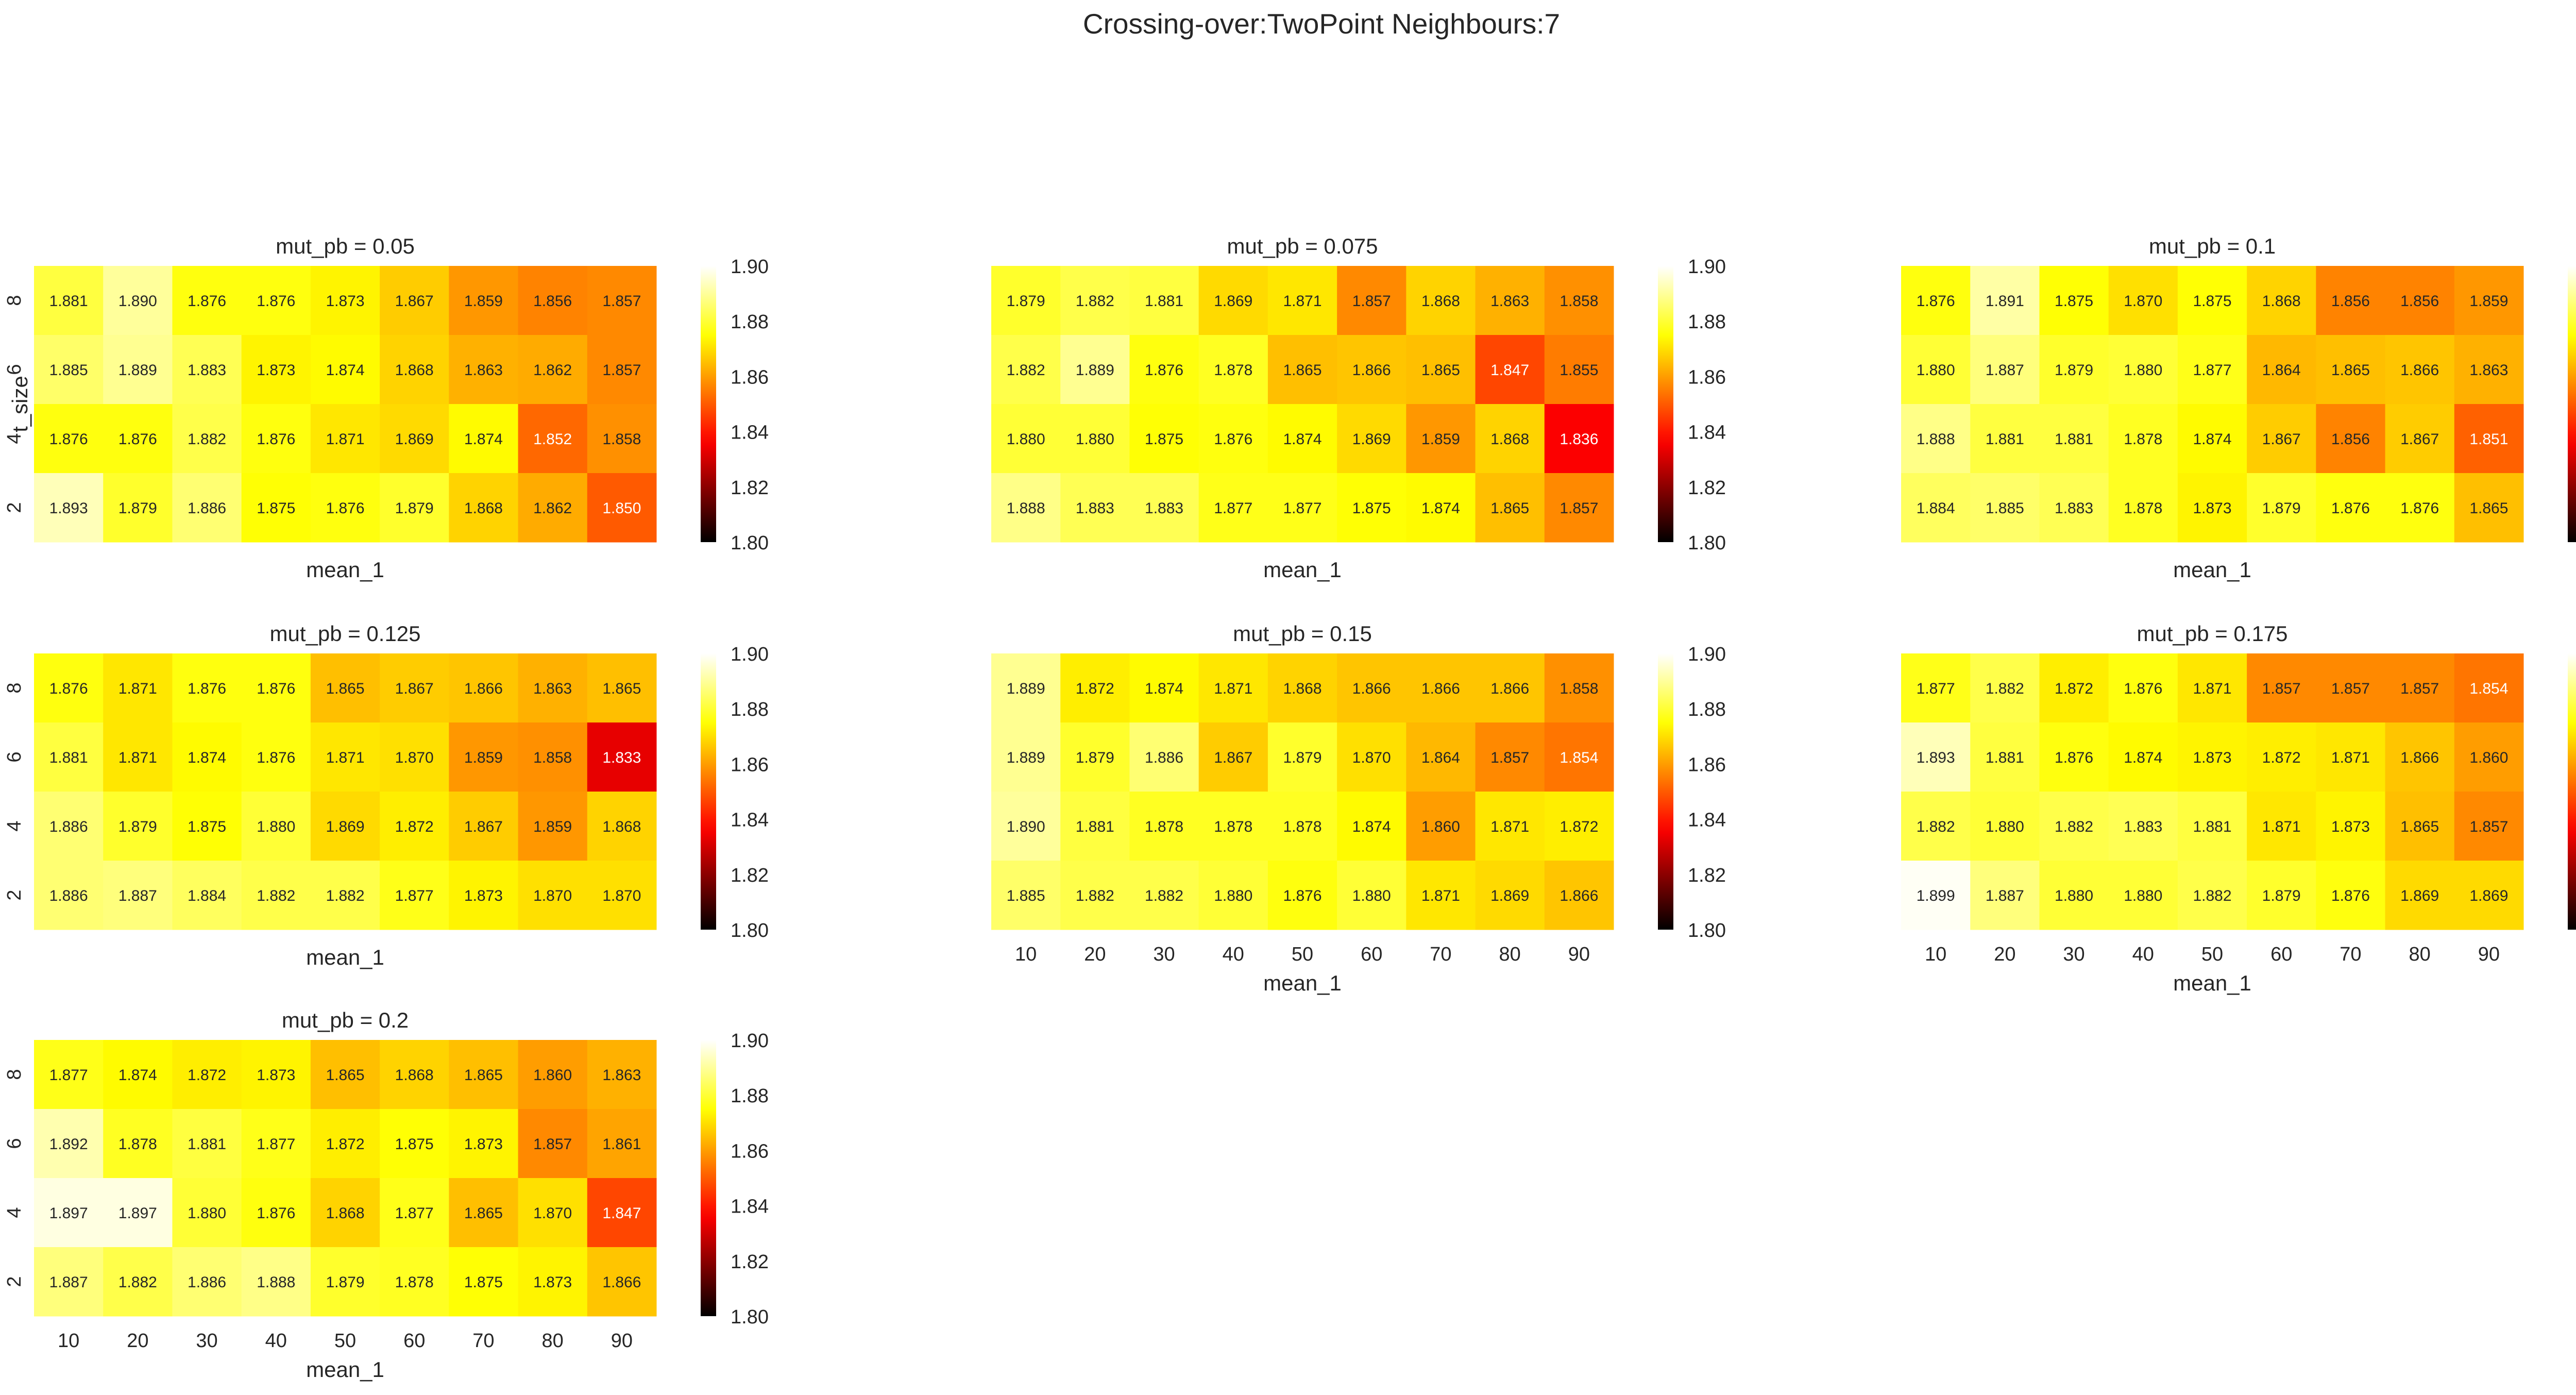  Describe the element at coordinates (414, 302) in the screenshot. I see `cell-label: 1.867` at that location.